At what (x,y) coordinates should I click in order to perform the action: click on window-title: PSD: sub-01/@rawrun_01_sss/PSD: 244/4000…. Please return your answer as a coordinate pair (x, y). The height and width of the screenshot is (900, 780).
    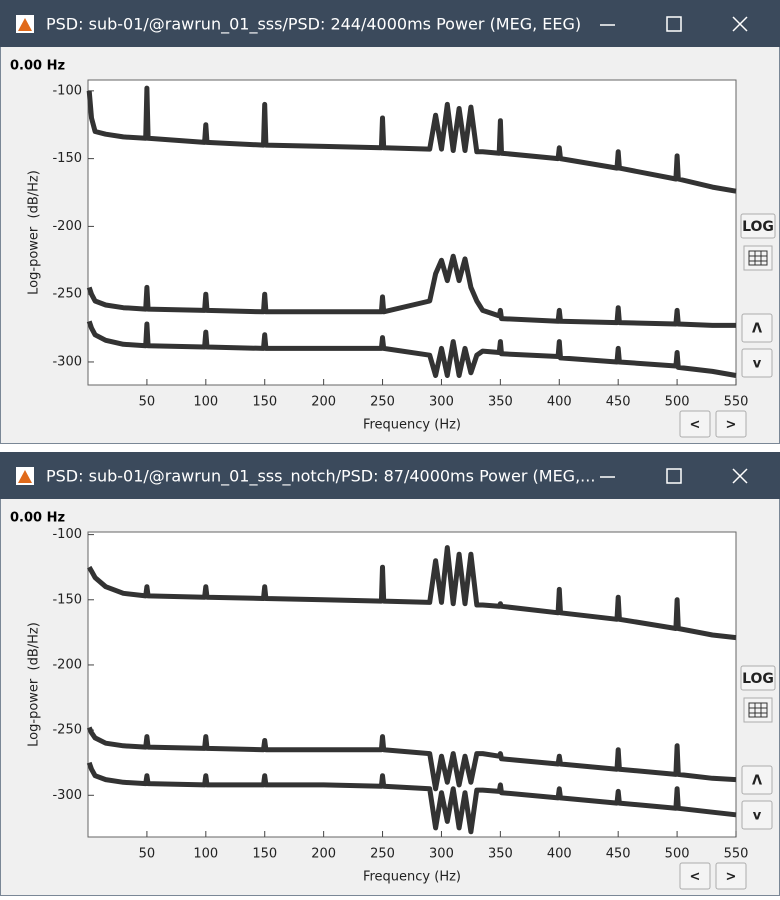
    Looking at the image, I should click on (313, 25).